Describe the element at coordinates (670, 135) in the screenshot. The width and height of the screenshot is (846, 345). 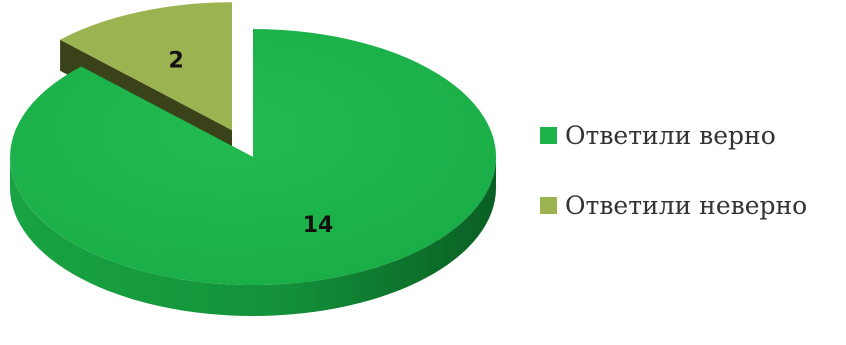
I see `legend-label-correct: Ответили верно` at that location.